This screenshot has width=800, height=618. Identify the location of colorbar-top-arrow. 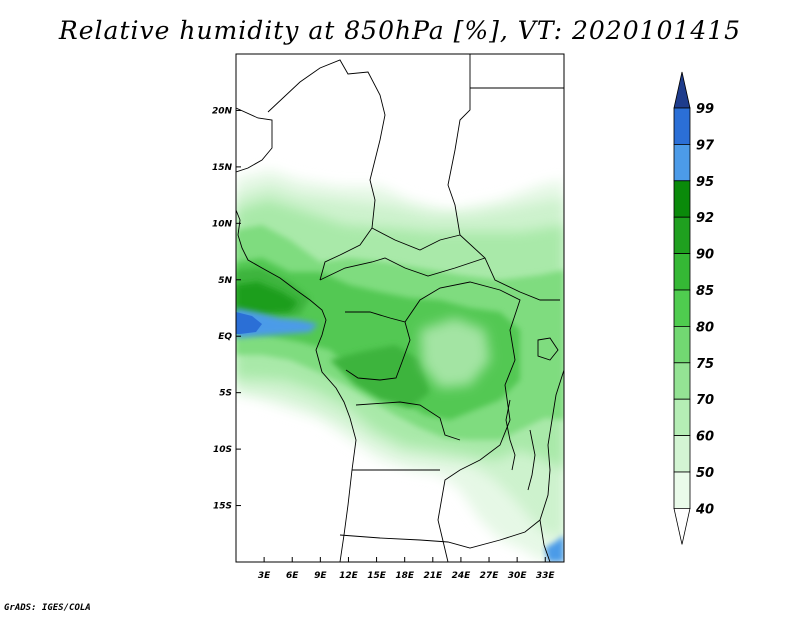
(682, 90).